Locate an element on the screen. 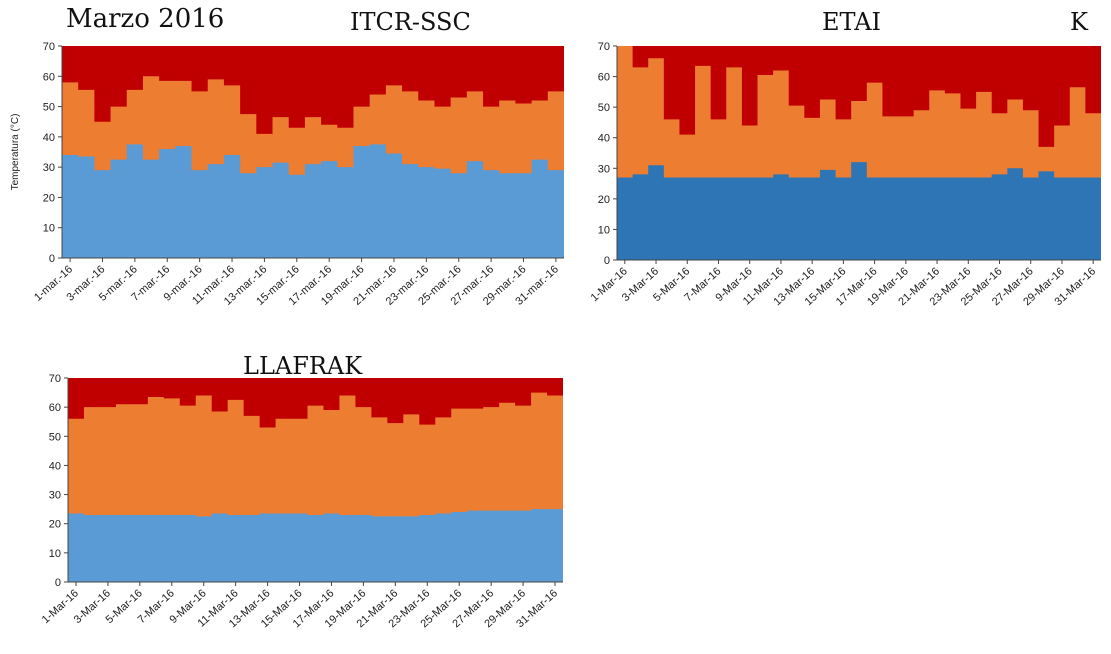 The height and width of the screenshot is (654, 1111). chart-title-llafrak: LLAFRAK is located at coordinates (303, 366).